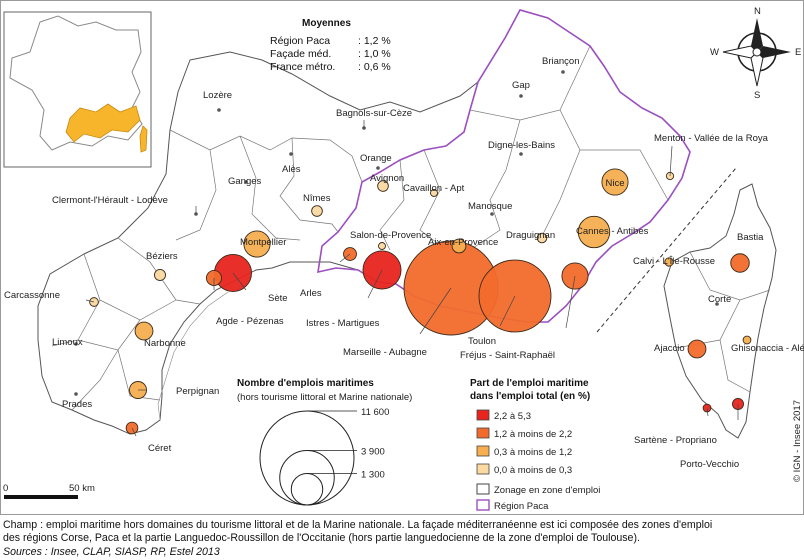  What do you see at coordinates (49, 491) in the screenshot?
I see `scale-bar: 0 50 km` at bounding box center [49, 491].